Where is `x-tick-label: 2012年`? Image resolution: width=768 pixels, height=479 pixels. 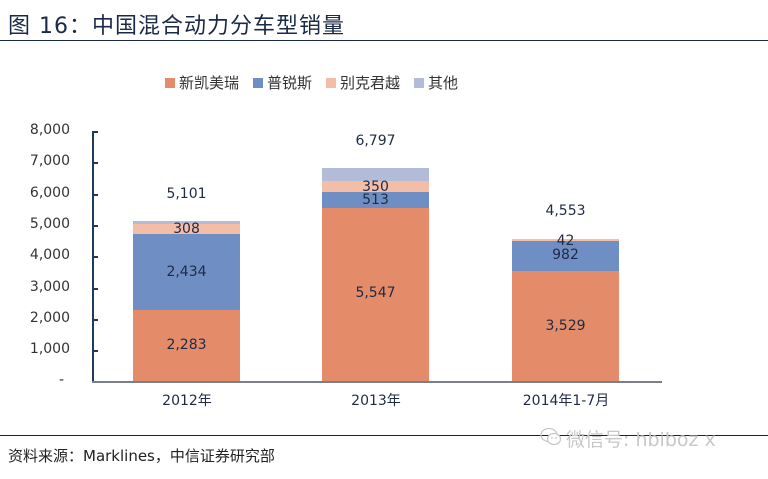 x-tick-label: 2012年 is located at coordinates (187, 401).